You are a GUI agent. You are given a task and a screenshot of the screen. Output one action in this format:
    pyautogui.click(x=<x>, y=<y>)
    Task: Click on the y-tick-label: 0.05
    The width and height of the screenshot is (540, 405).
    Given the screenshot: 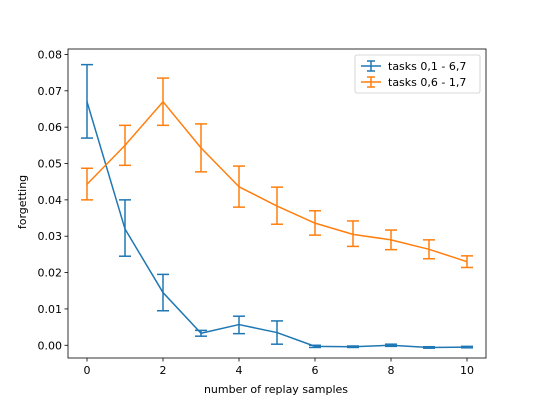 What is the action you would take?
    pyautogui.click(x=50, y=164)
    